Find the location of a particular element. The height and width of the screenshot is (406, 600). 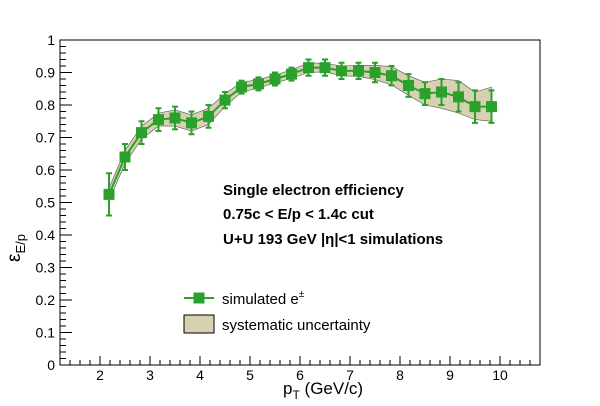

x-tick-label: 10 is located at coordinates (500, 375).